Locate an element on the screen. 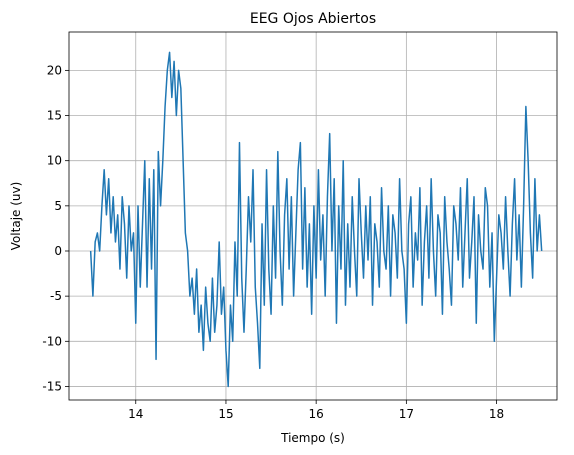 The height and width of the screenshot is (455, 574). y-tick-label: 15 is located at coordinates (54, 116).